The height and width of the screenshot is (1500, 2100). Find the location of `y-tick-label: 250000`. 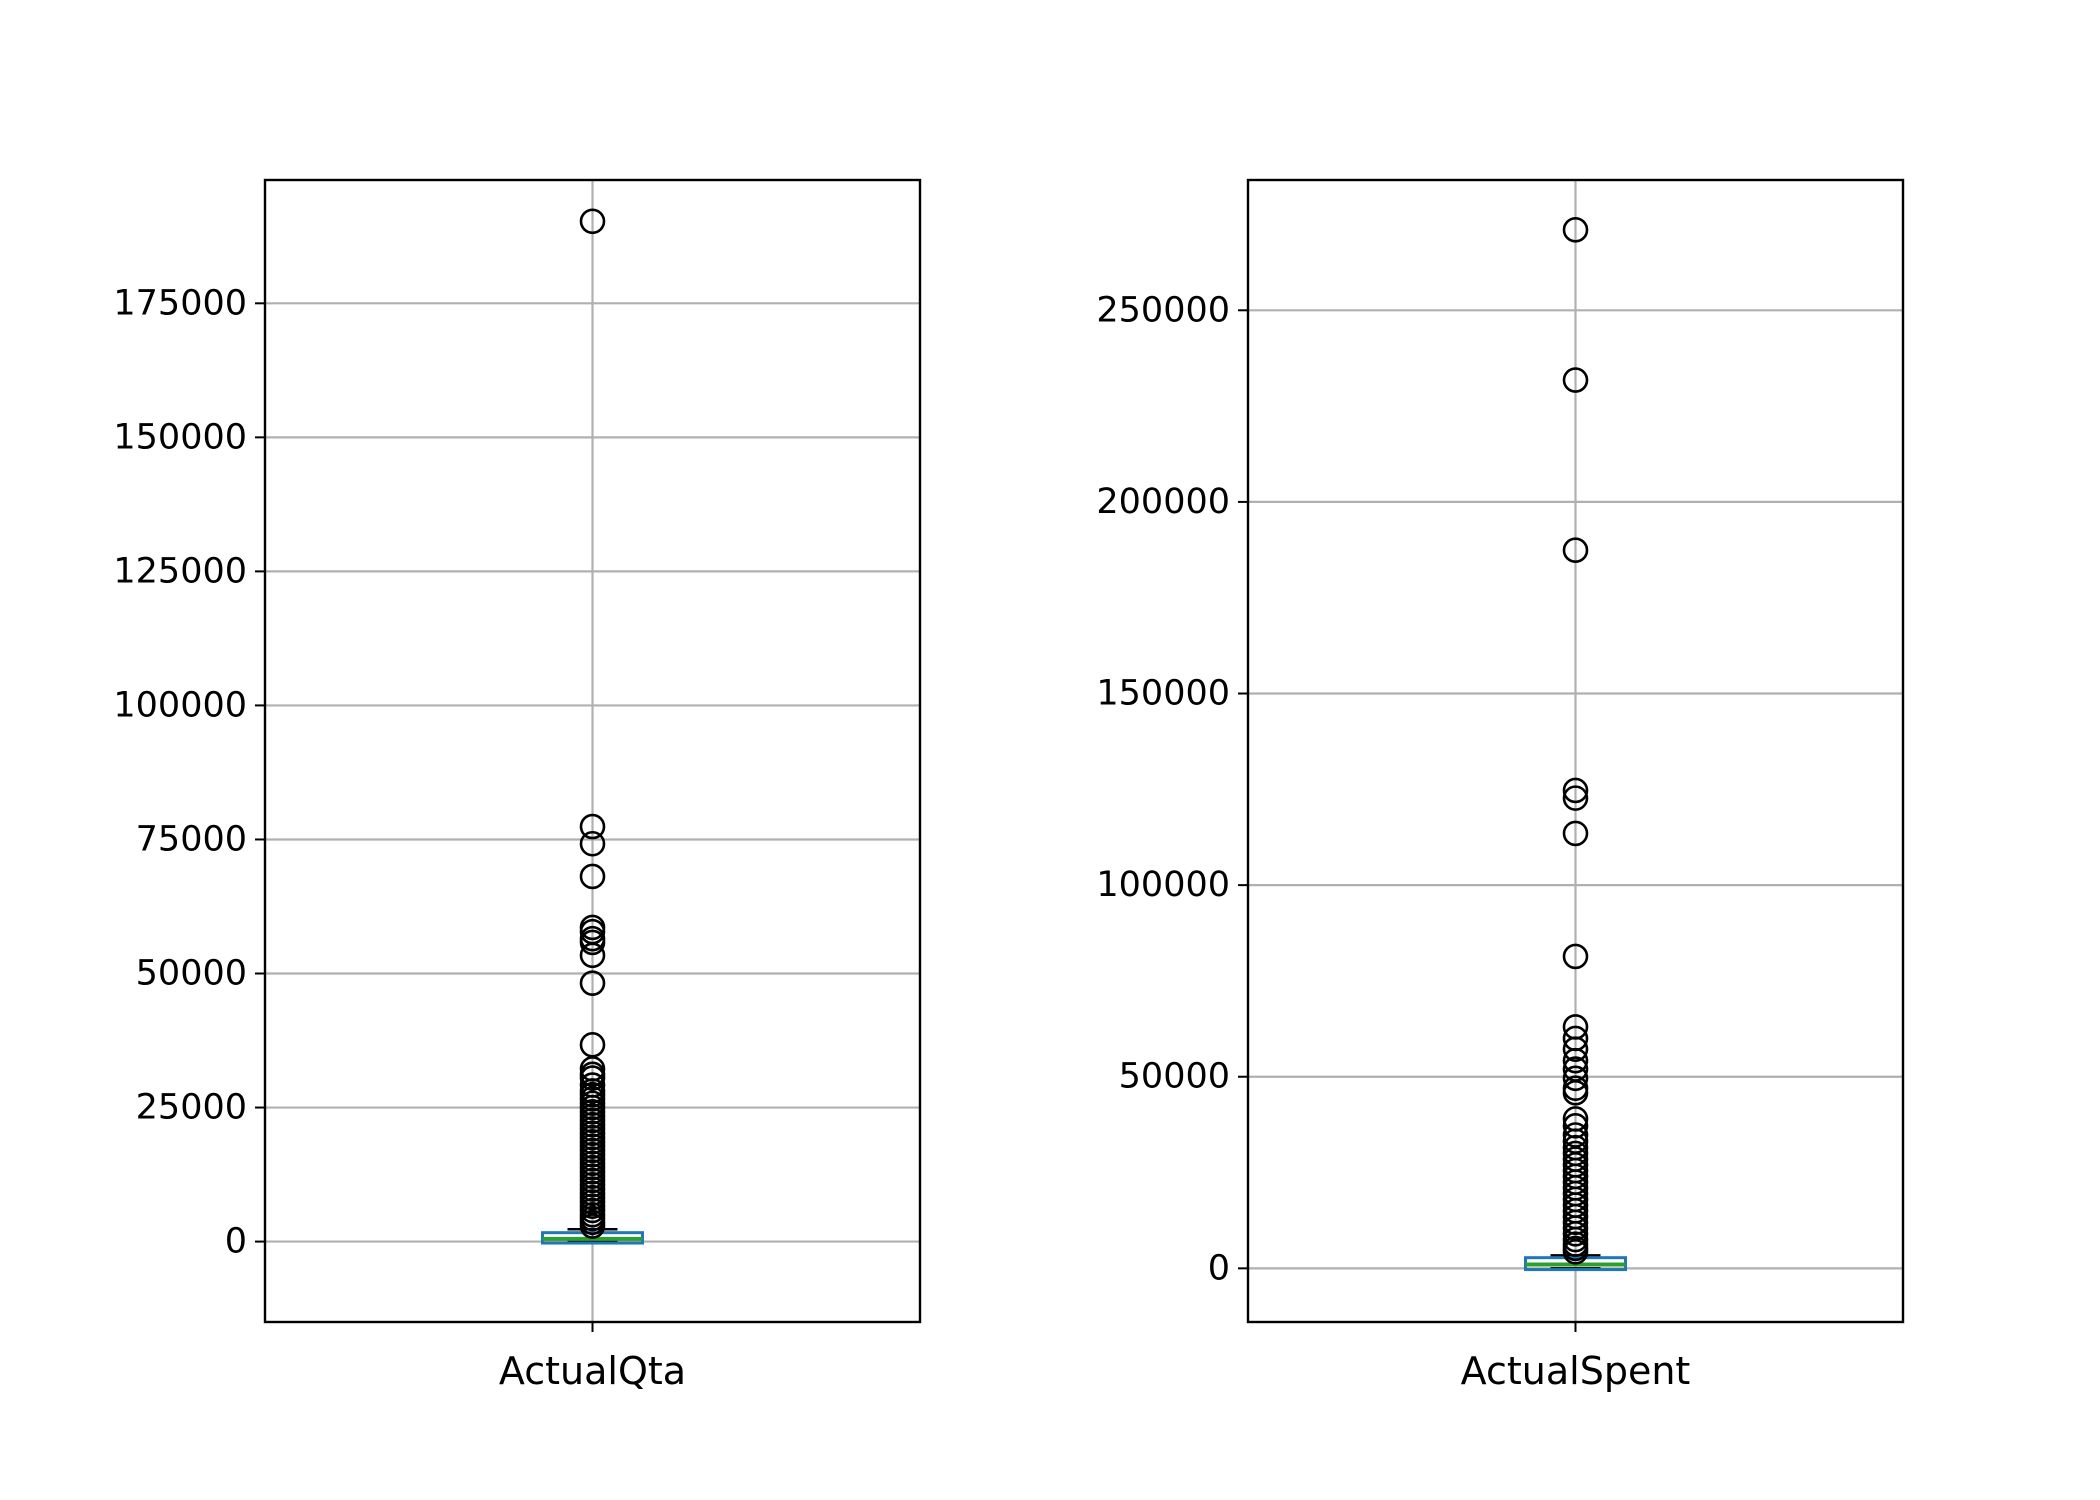

y-tick-label: 250000 is located at coordinates (1163, 310).